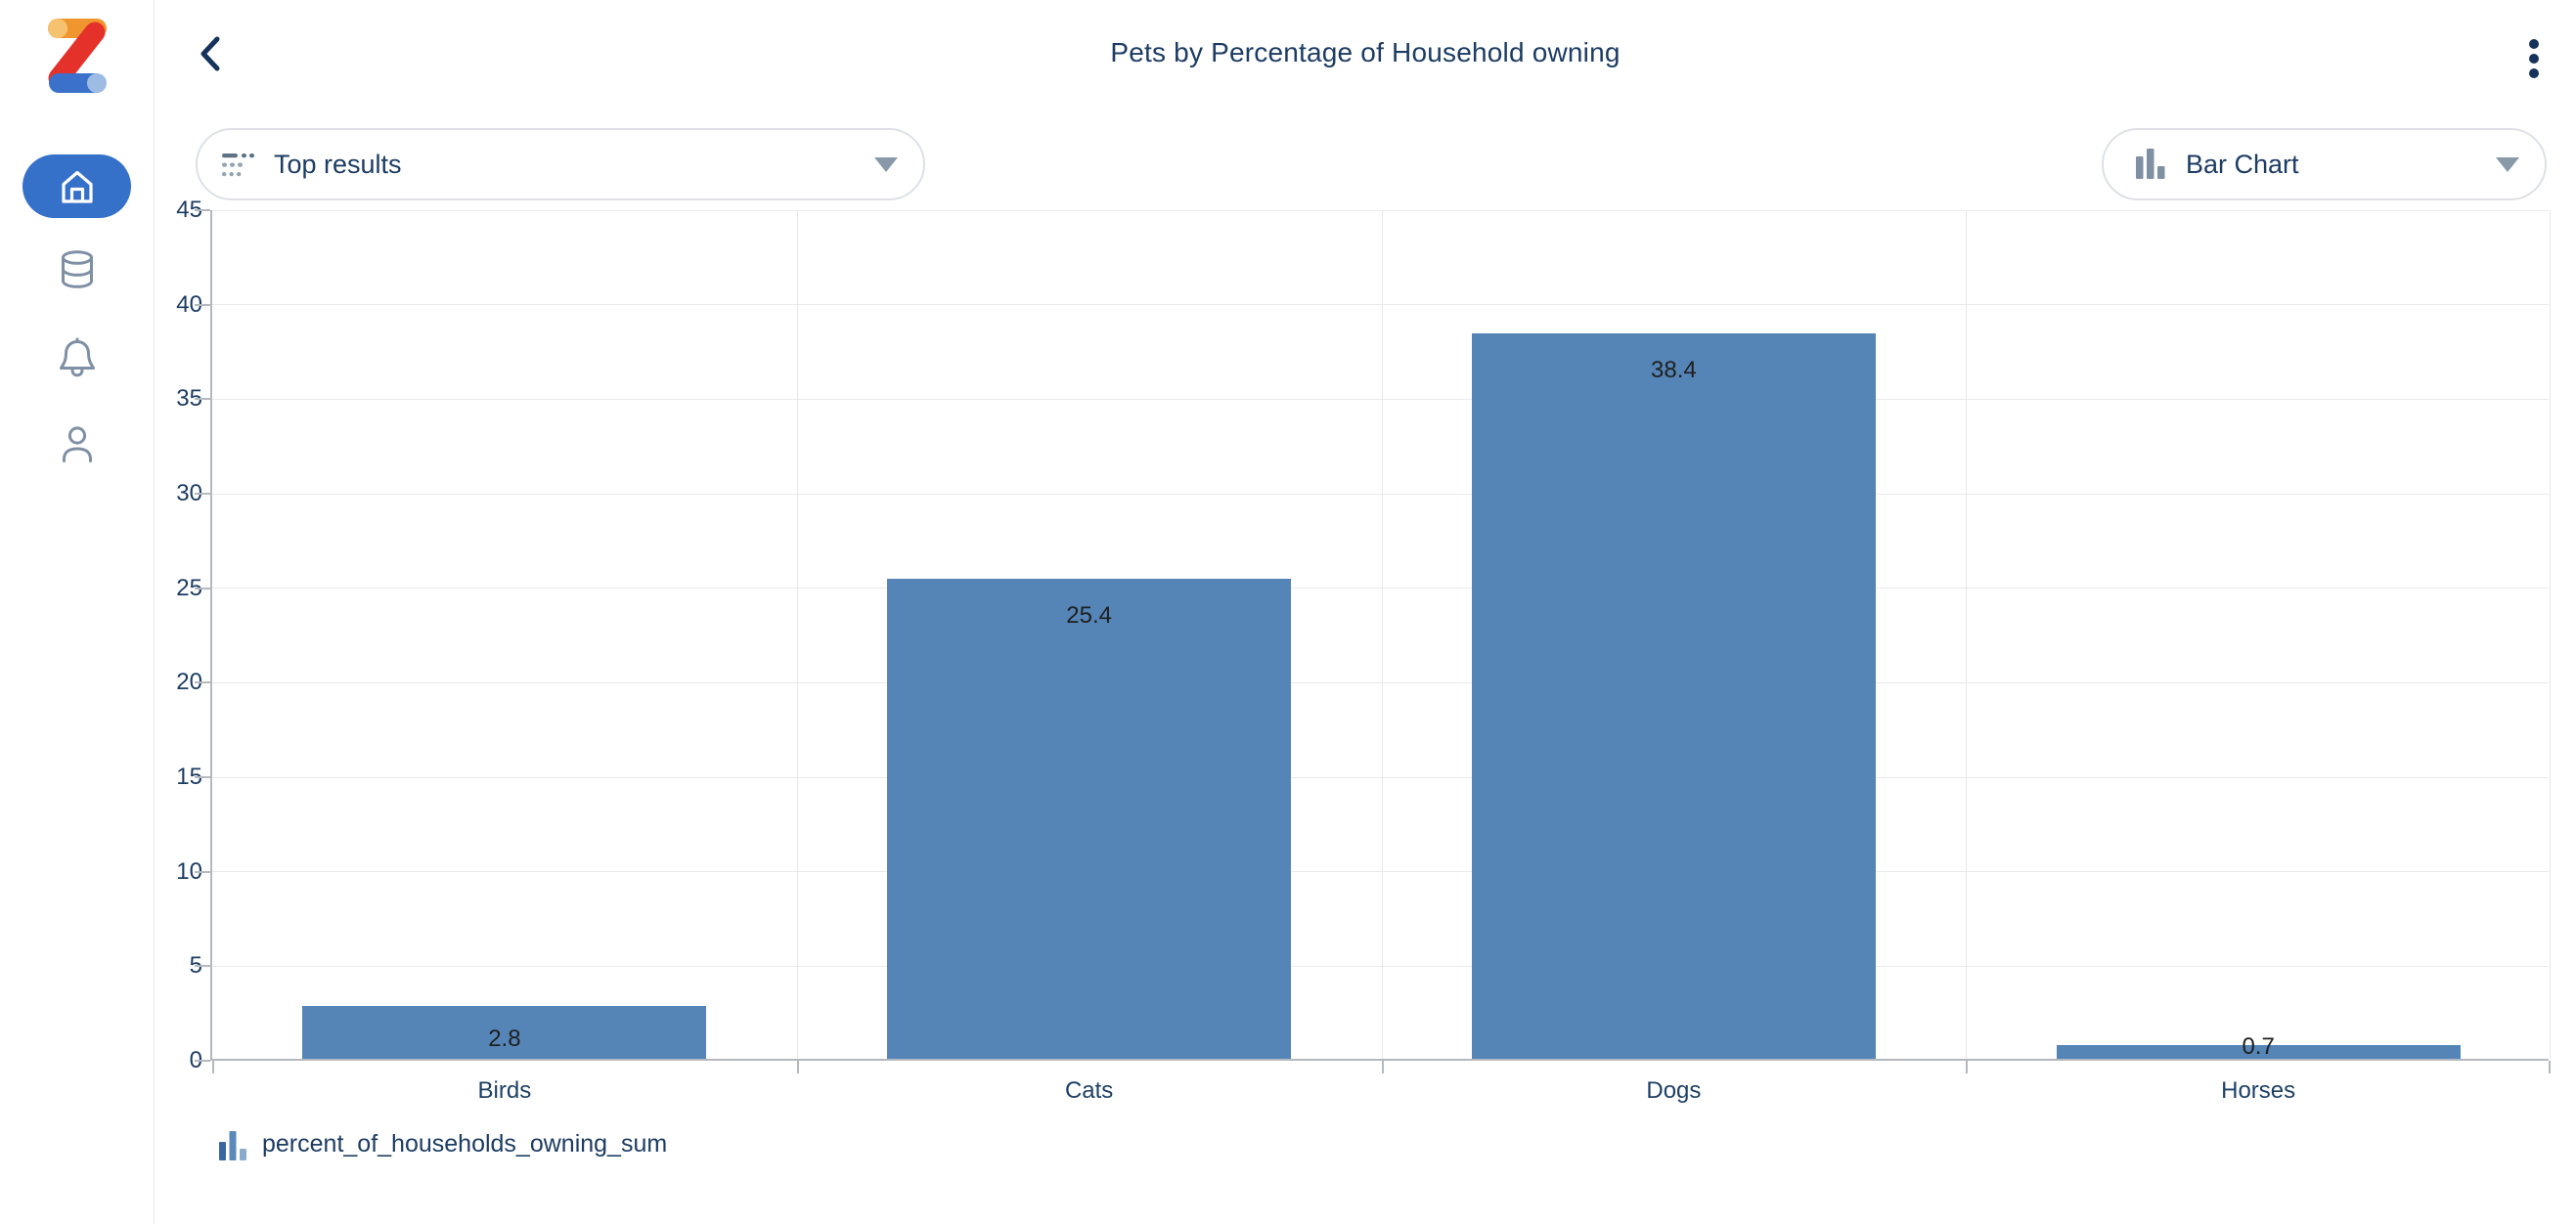  I want to click on back-button, so click(211, 53).